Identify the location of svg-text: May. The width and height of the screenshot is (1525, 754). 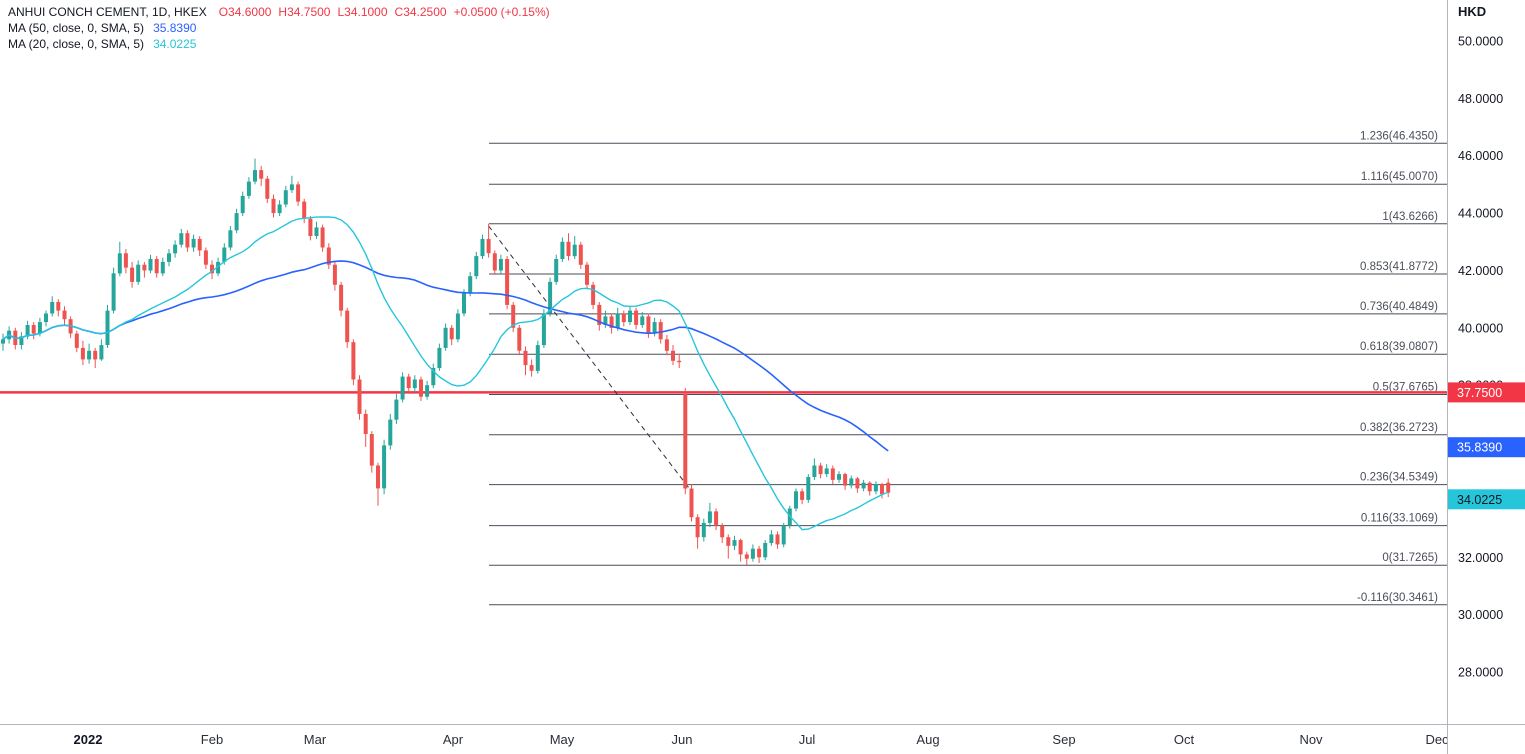
(562, 739).